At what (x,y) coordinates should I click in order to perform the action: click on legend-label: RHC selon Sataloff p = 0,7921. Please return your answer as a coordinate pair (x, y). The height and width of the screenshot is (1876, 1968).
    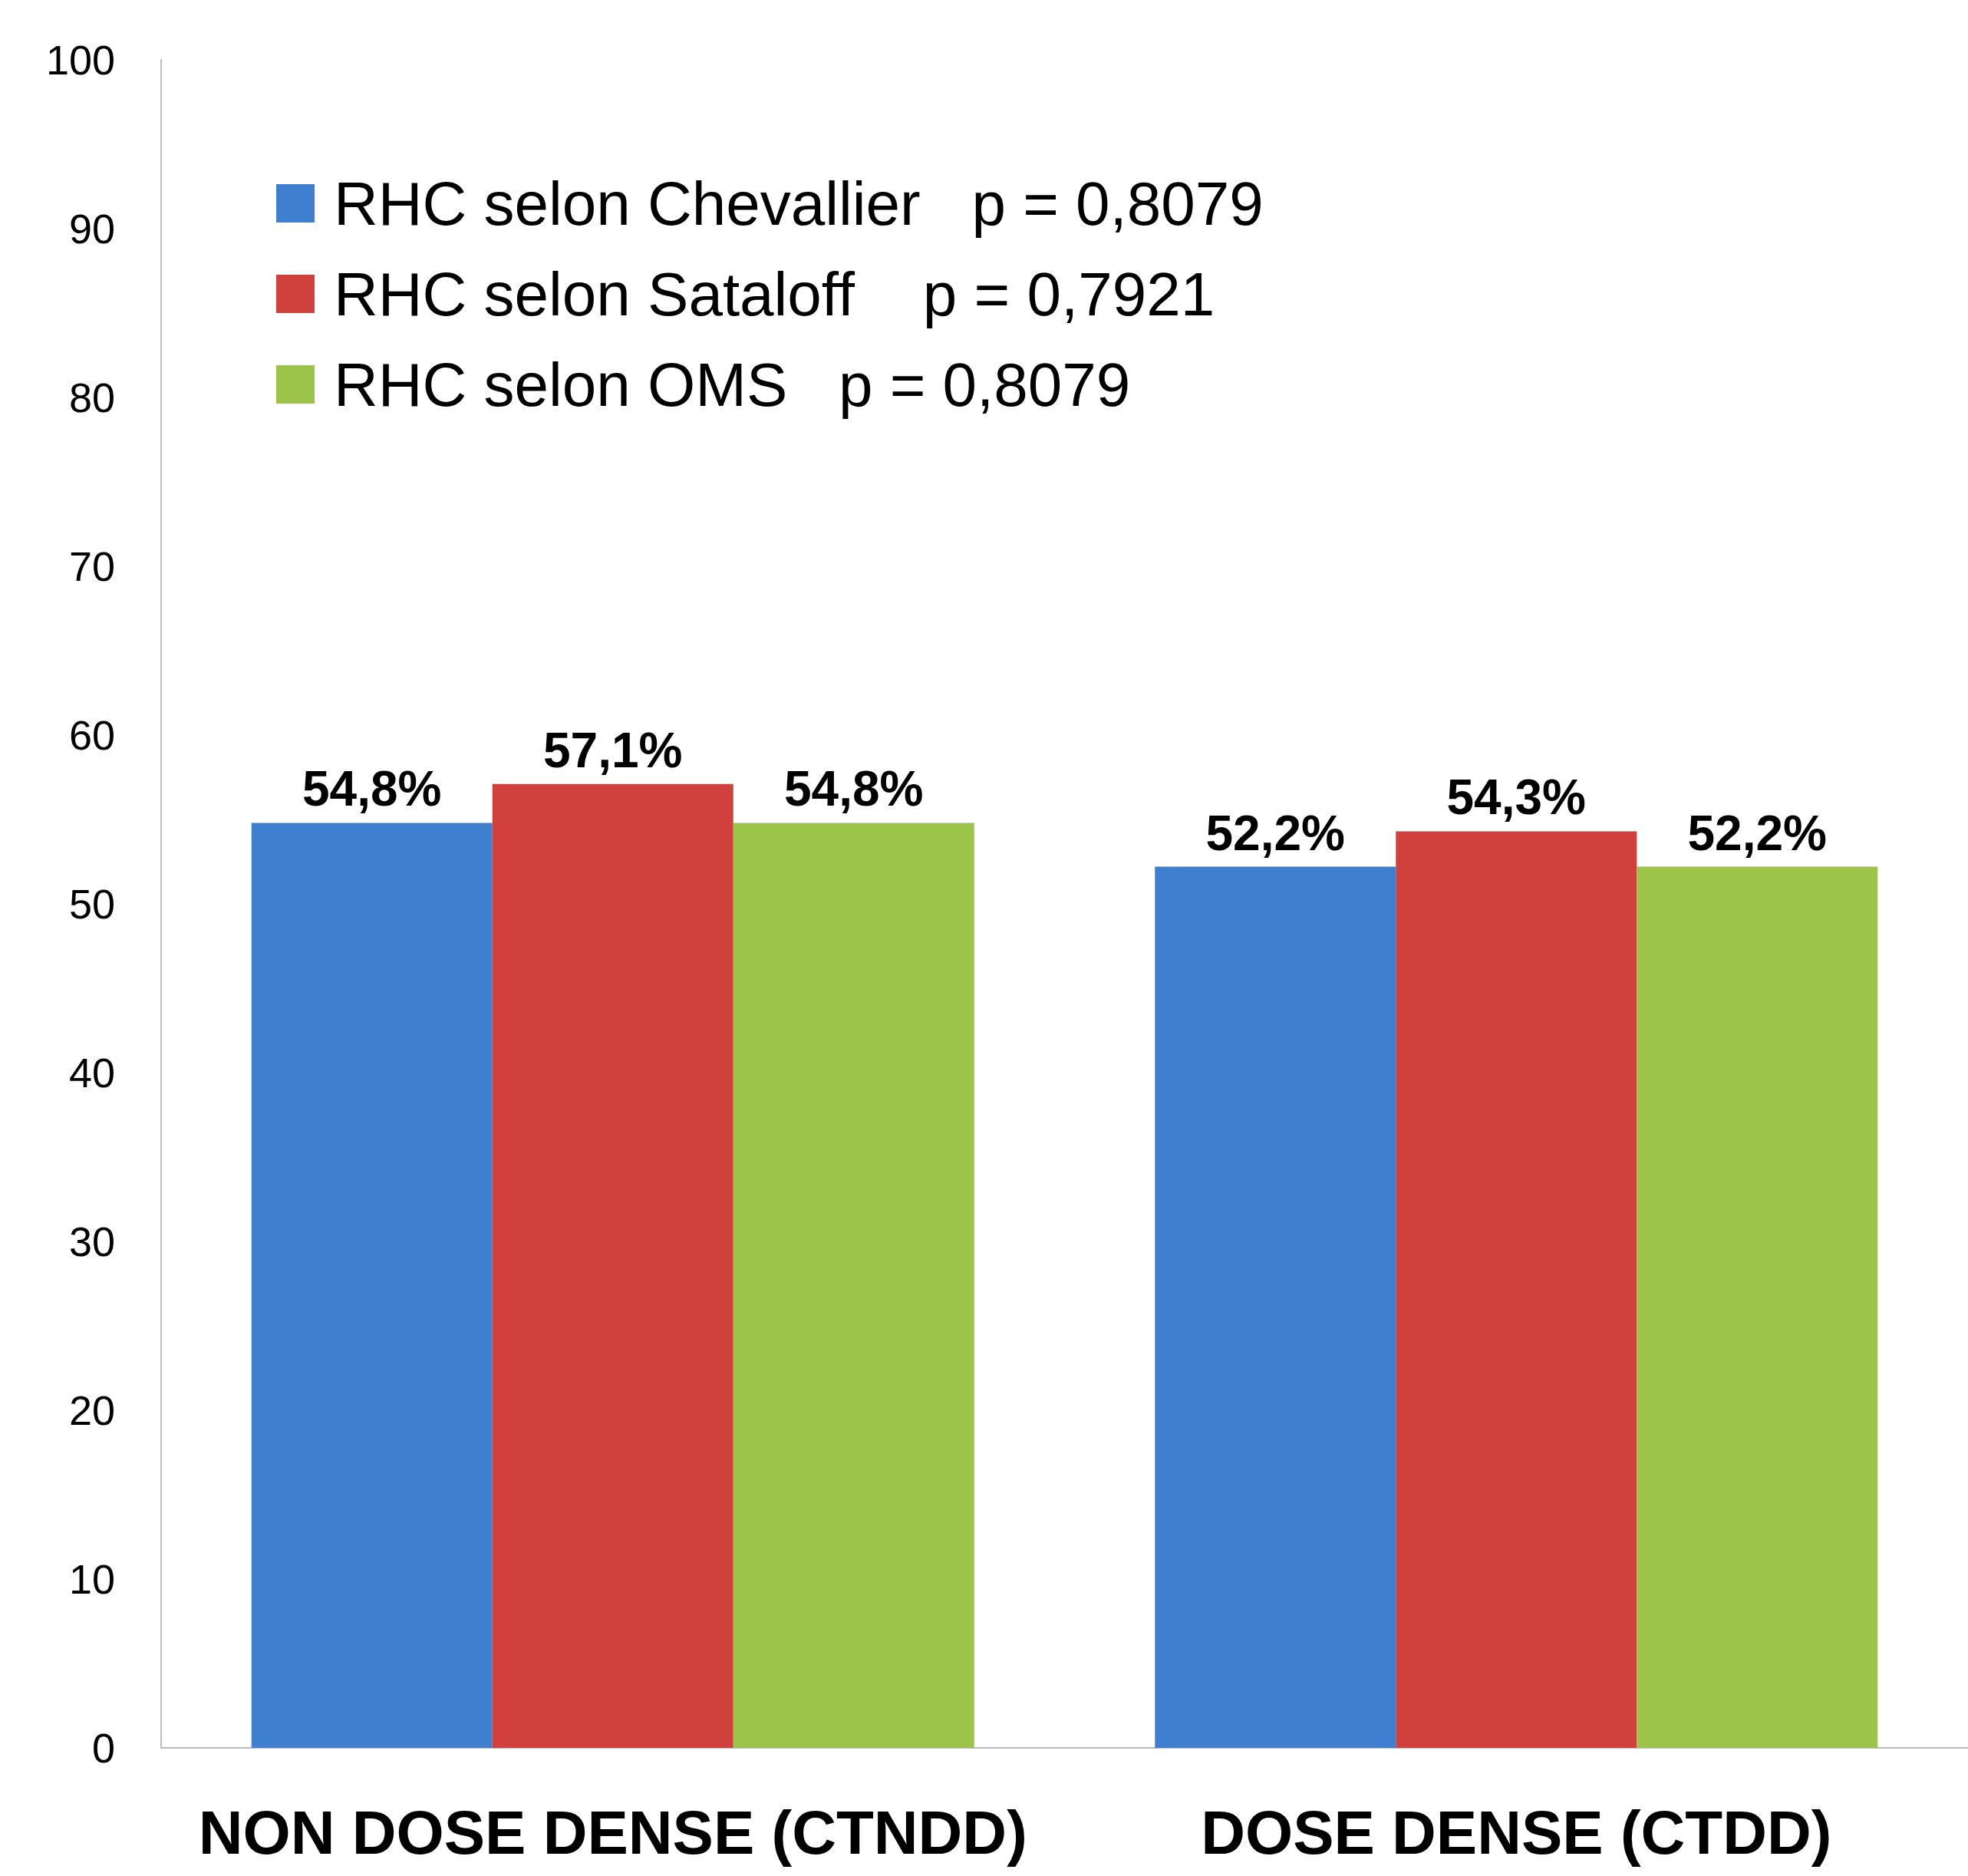
    Looking at the image, I should click on (775, 293).